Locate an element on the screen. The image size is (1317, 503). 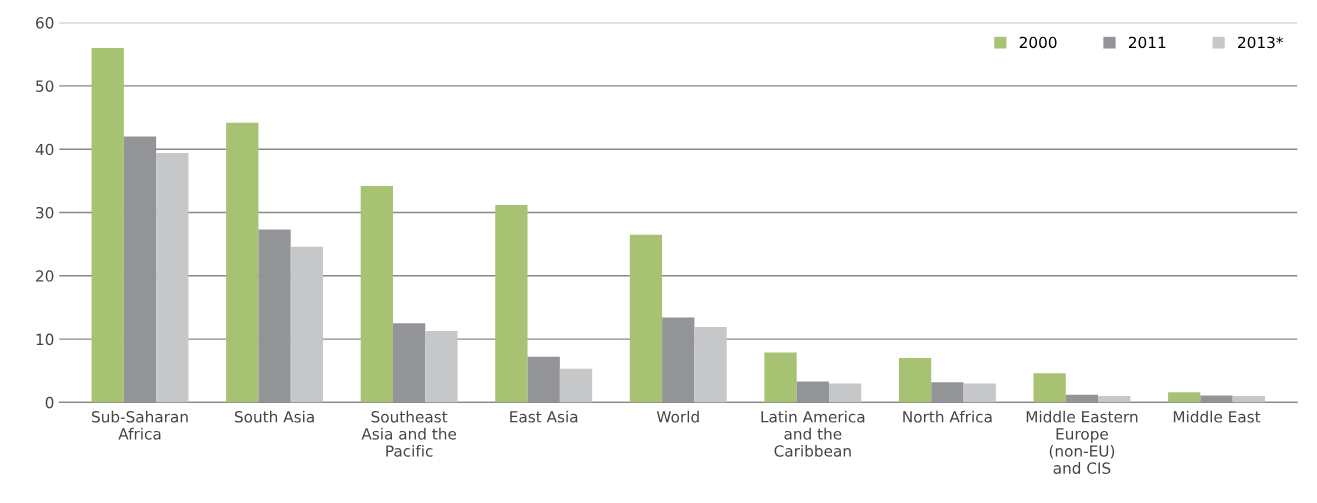
y-tick-label: 10 is located at coordinates (45, 339).